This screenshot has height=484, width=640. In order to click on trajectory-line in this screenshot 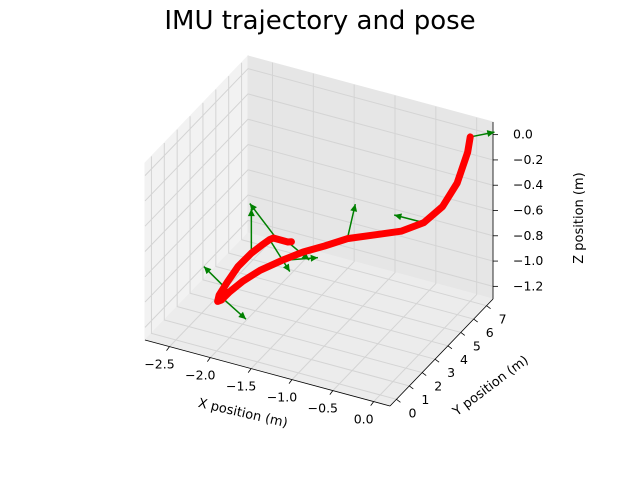, I will do `click(344, 219)`.